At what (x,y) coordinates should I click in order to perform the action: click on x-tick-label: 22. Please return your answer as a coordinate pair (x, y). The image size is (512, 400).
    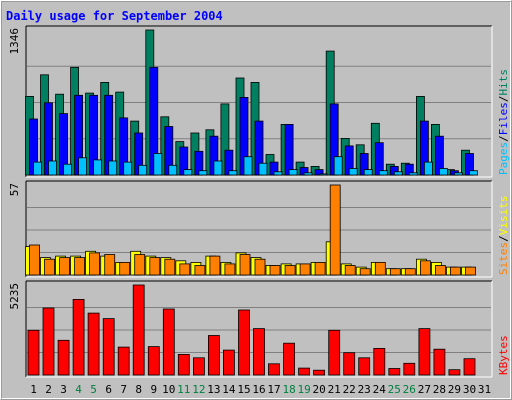
    Looking at the image, I should click on (349, 389).